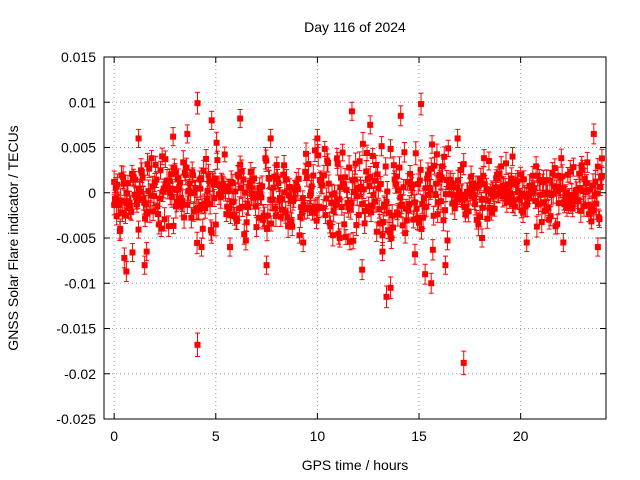 This screenshot has height=480, width=640. What do you see at coordinates (78, 148) in the screenshot?
I see `y-tick-label: 0.005` at bounding box center [78, 148].